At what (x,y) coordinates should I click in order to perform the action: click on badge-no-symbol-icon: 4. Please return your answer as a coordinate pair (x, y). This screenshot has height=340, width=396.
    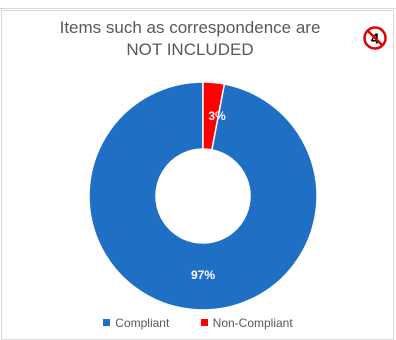
    Looking at the image, I should click on (375, 38).